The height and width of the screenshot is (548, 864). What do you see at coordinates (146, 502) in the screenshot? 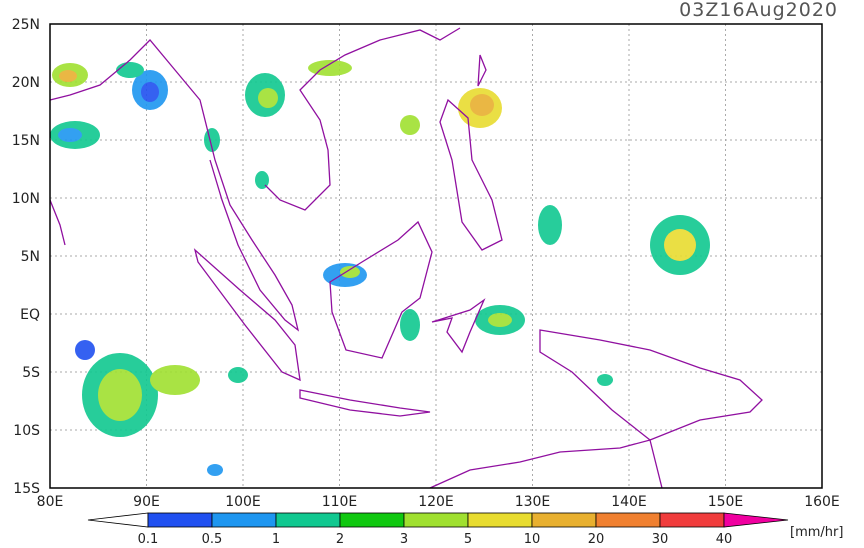
I see `x-axis-label: 90E` at bounding box center [146, 502].